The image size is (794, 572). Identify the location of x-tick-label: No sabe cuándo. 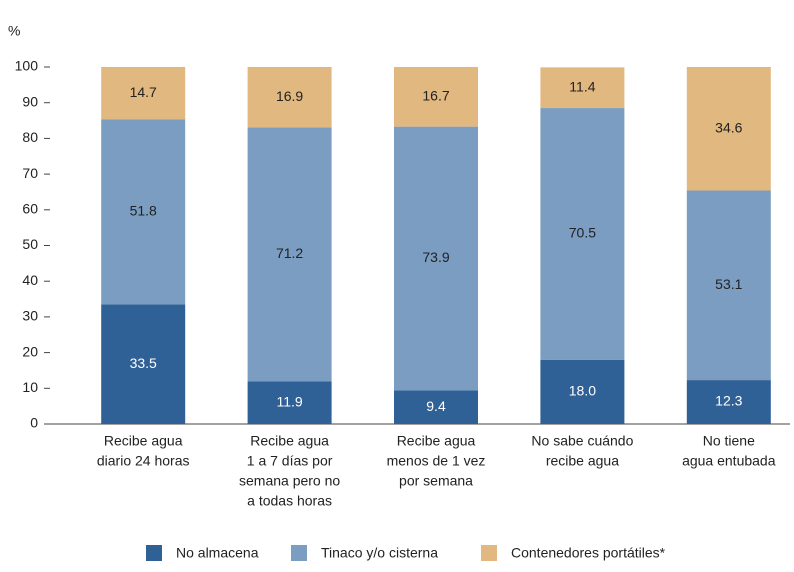
(582, 441).